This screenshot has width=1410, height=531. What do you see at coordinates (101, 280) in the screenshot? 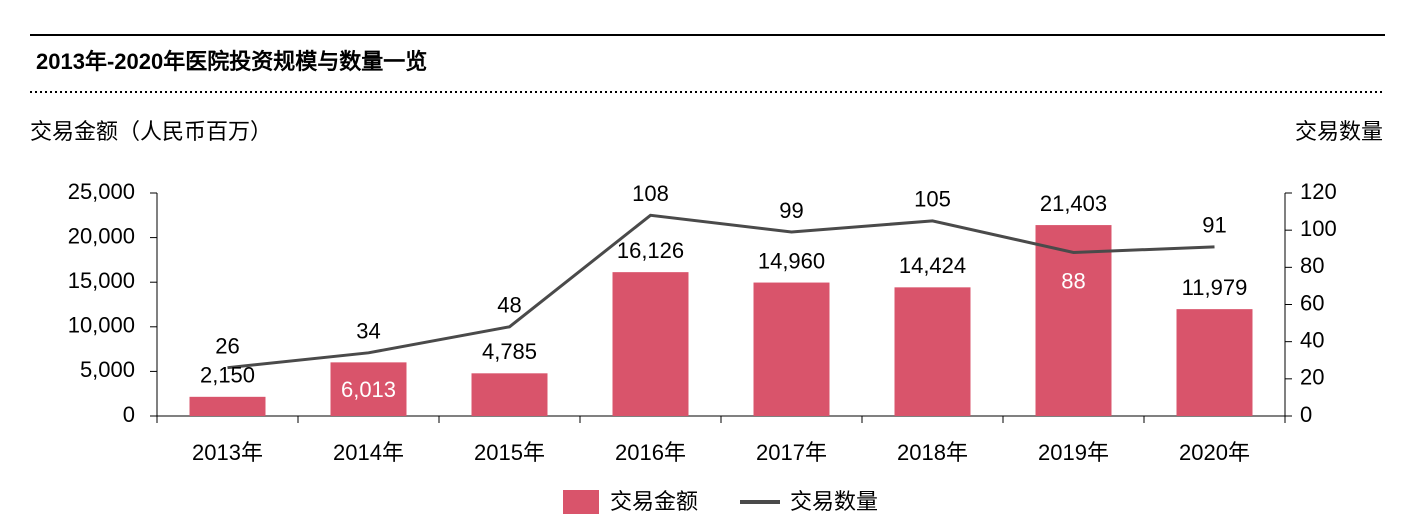
I see `y-tick-label: 15,000` at bounding box center [101, 280].